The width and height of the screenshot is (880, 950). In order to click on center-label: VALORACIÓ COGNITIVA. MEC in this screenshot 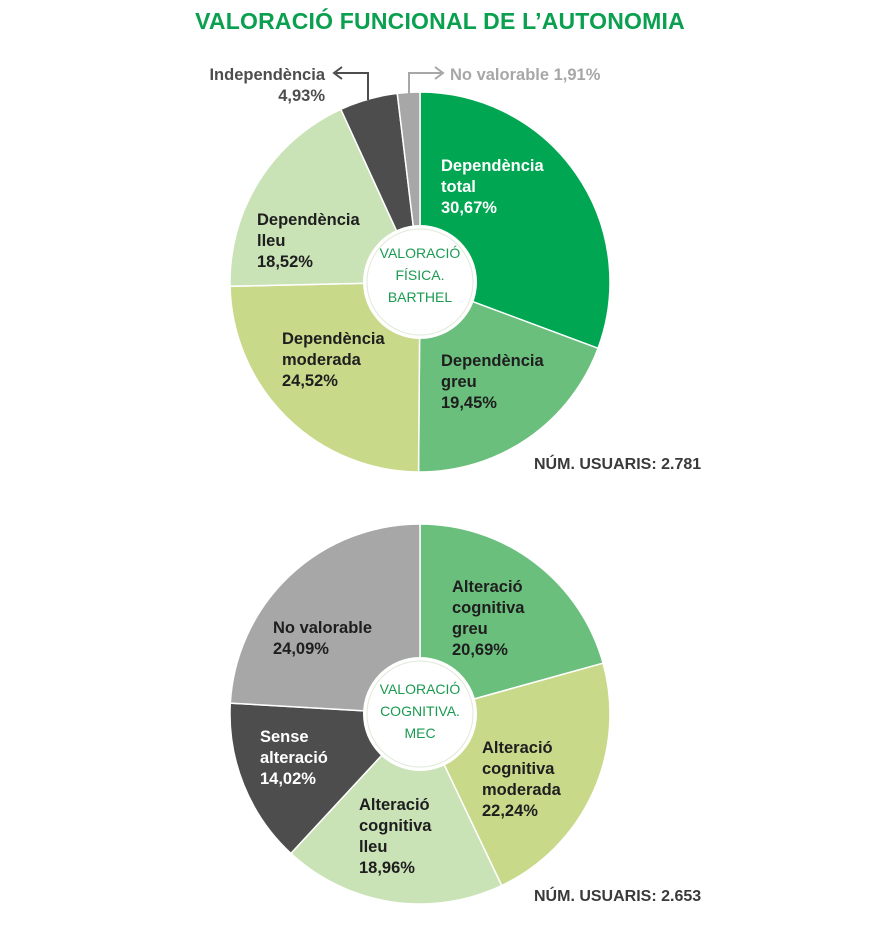, I will do `click(420, 711)`.